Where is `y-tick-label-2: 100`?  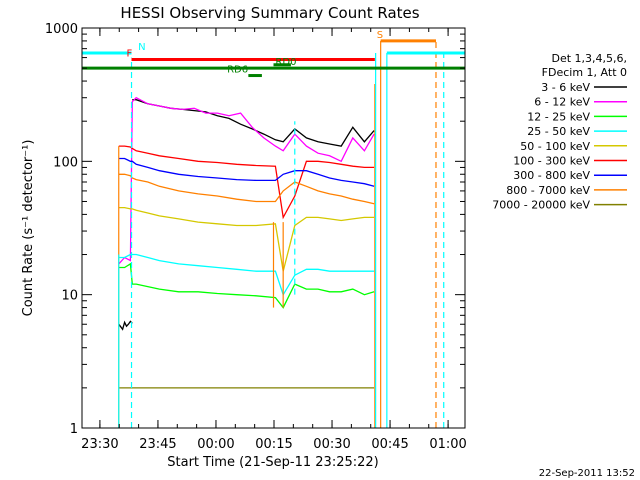 y-tick-label-2: 100 is located at coordinates (65, 162).